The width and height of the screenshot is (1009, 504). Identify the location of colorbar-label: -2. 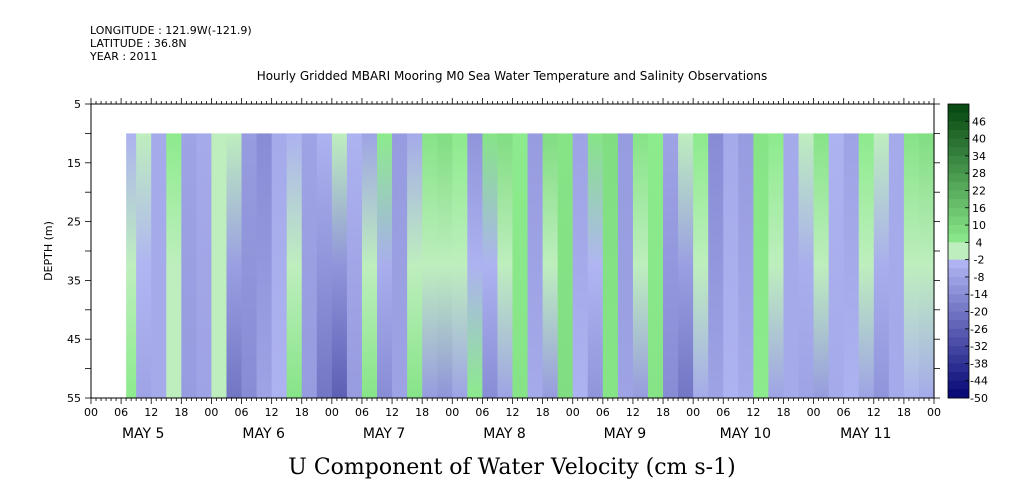
(979, 260).